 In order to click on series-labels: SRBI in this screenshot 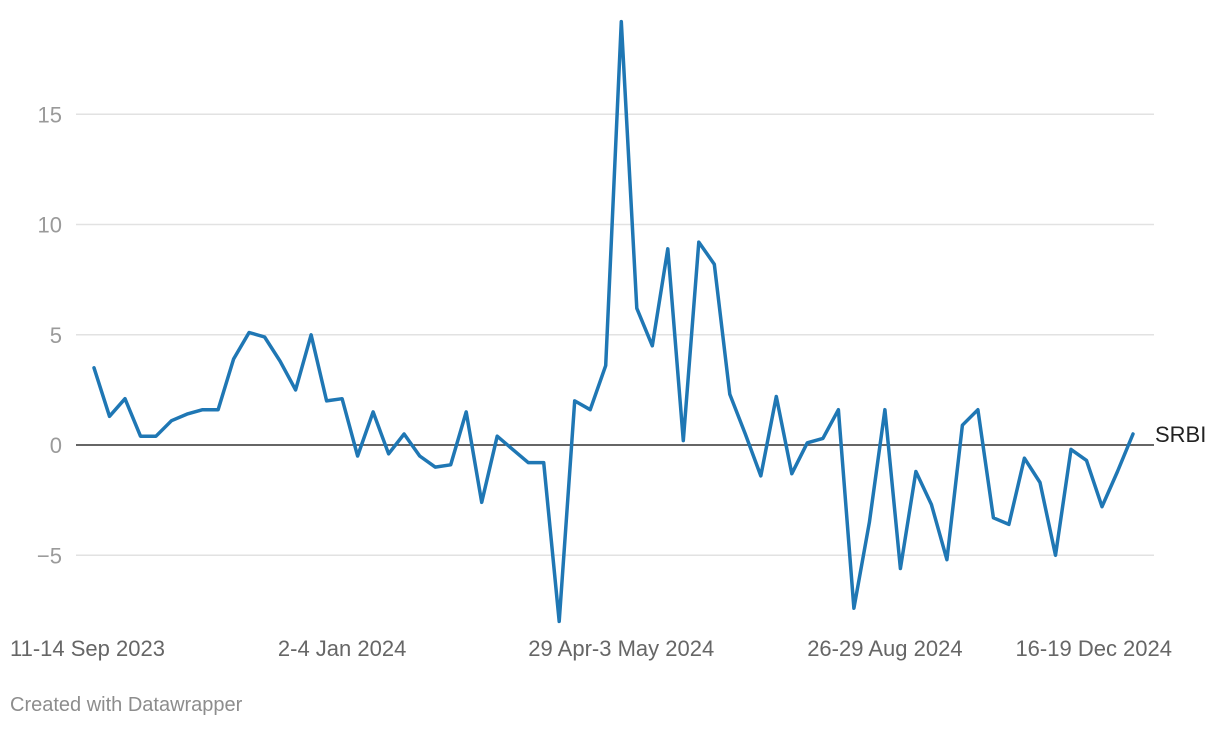, I will do `click(1180, 434)`.